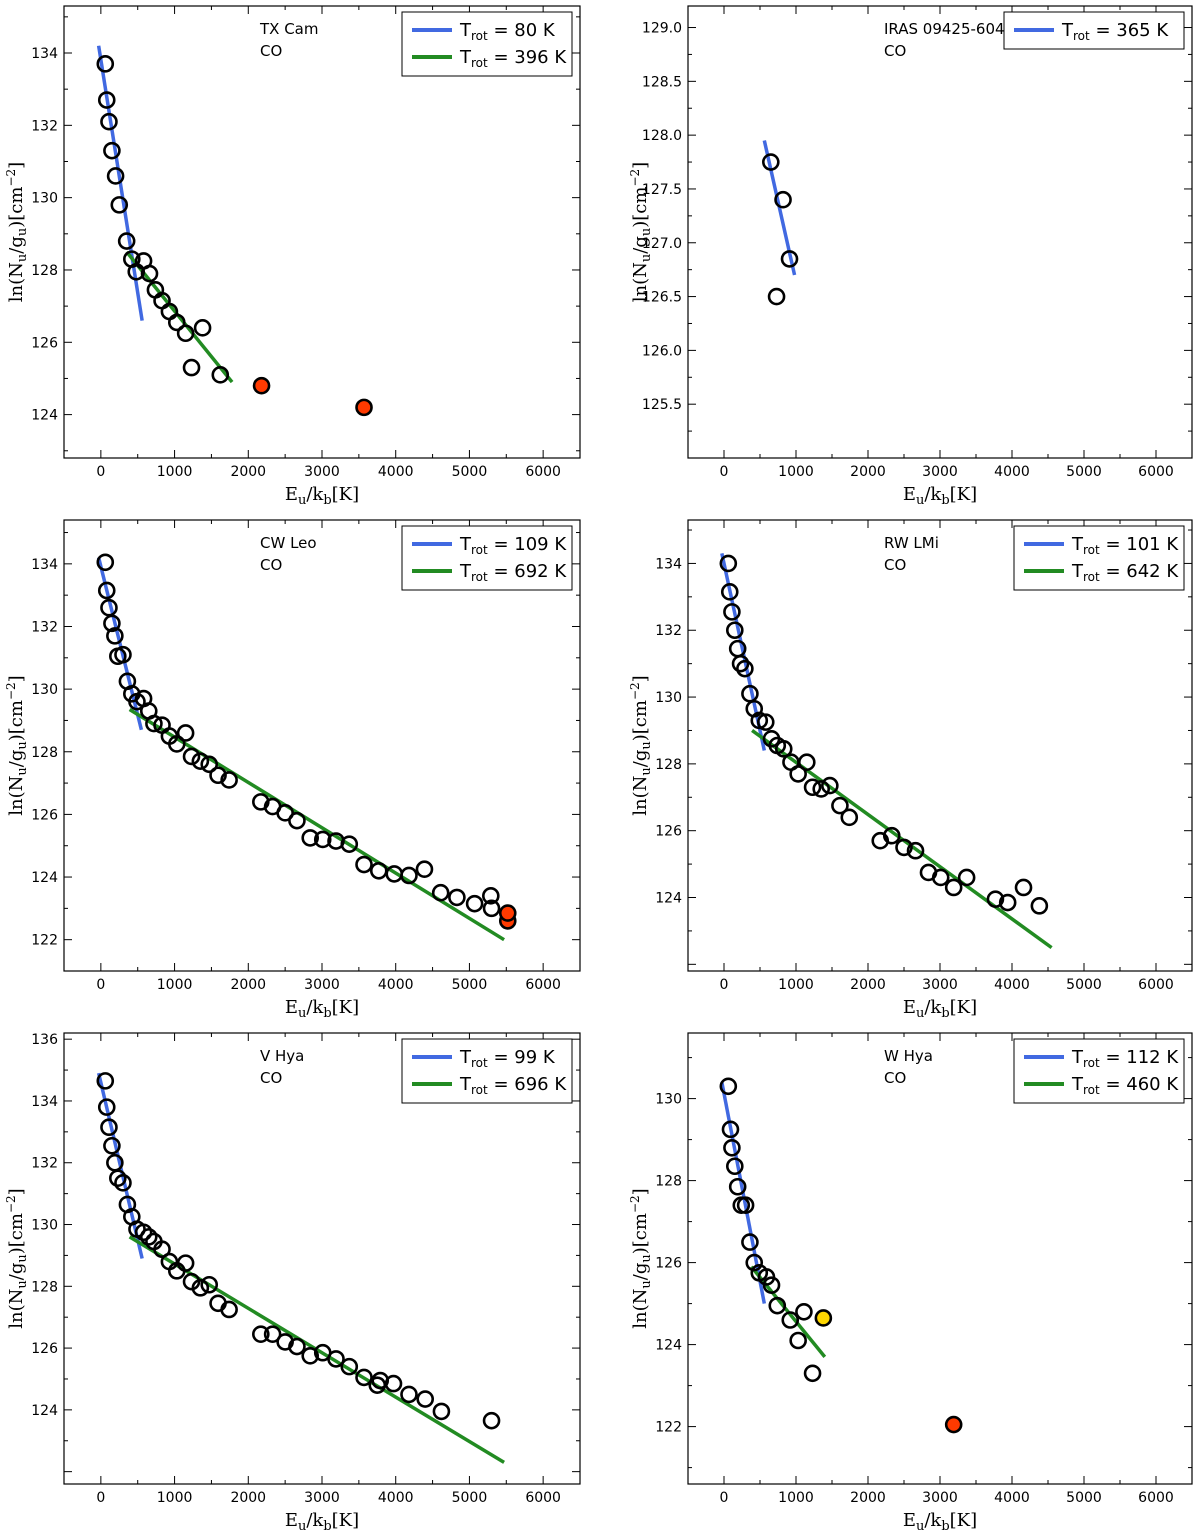 Image resolution: width=1200 pixels, height=1535 pixels. Describe the element at coordinates (949, 29) in the screenshot. I see `source-name: IRAS 09425-6040` at that location.